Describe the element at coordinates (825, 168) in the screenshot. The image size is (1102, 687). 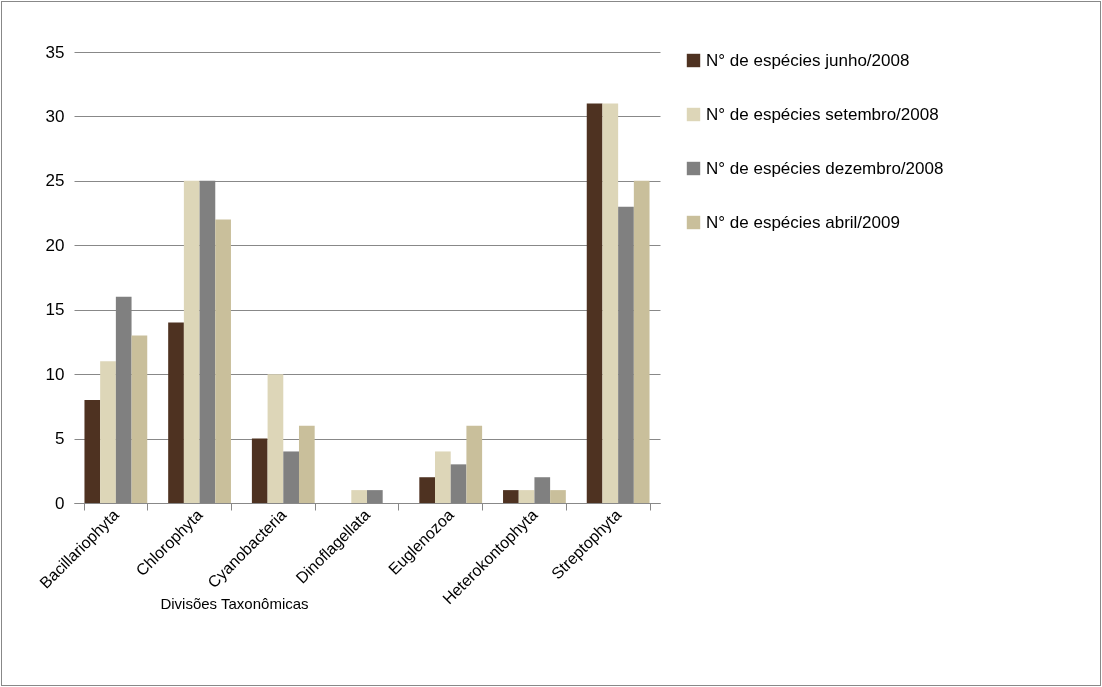
I see `legend-label: N° de espécies dezembro/2008` at that location.